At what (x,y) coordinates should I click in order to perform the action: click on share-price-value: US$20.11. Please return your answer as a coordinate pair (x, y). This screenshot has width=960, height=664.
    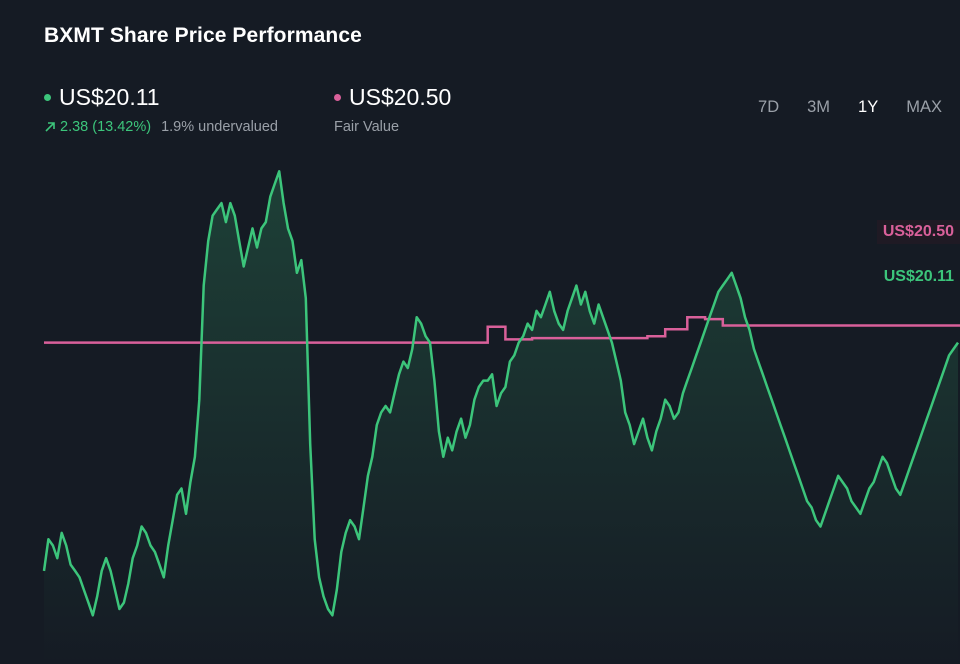
    Looking at the image, I should click on (109, 97).